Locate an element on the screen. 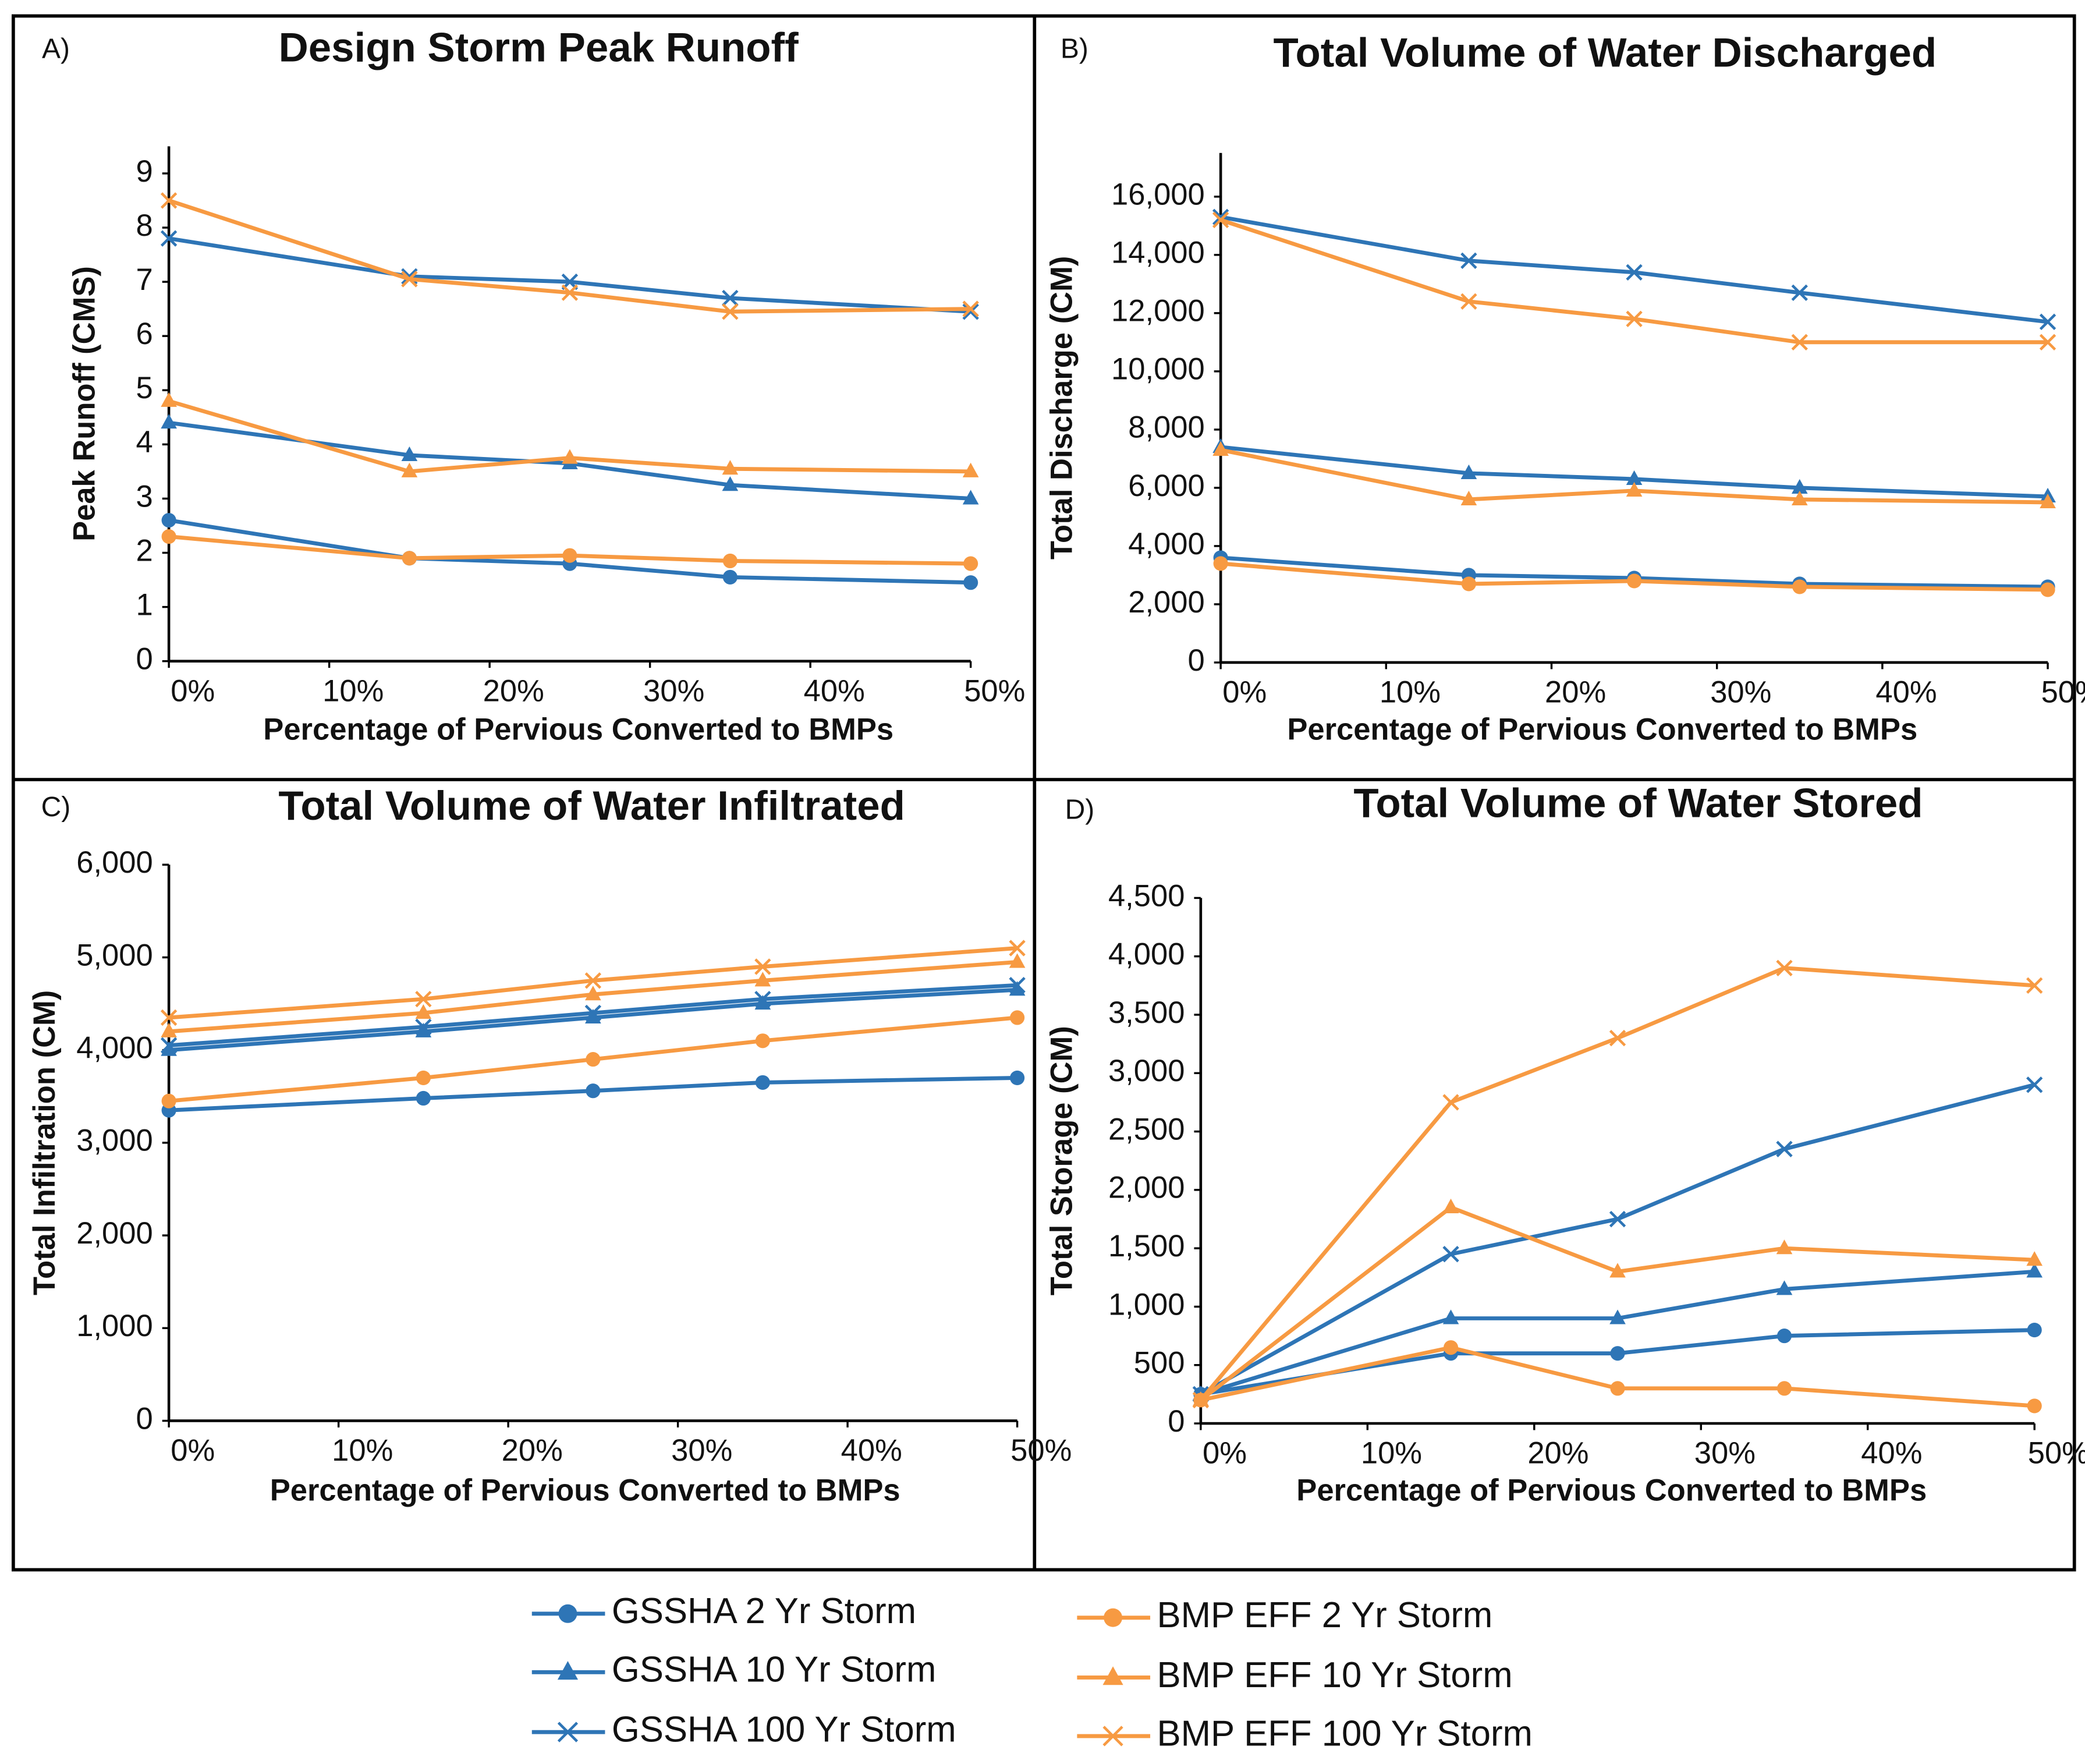  y-tick-label: 4,000 is located at coordinates (114, 1048).